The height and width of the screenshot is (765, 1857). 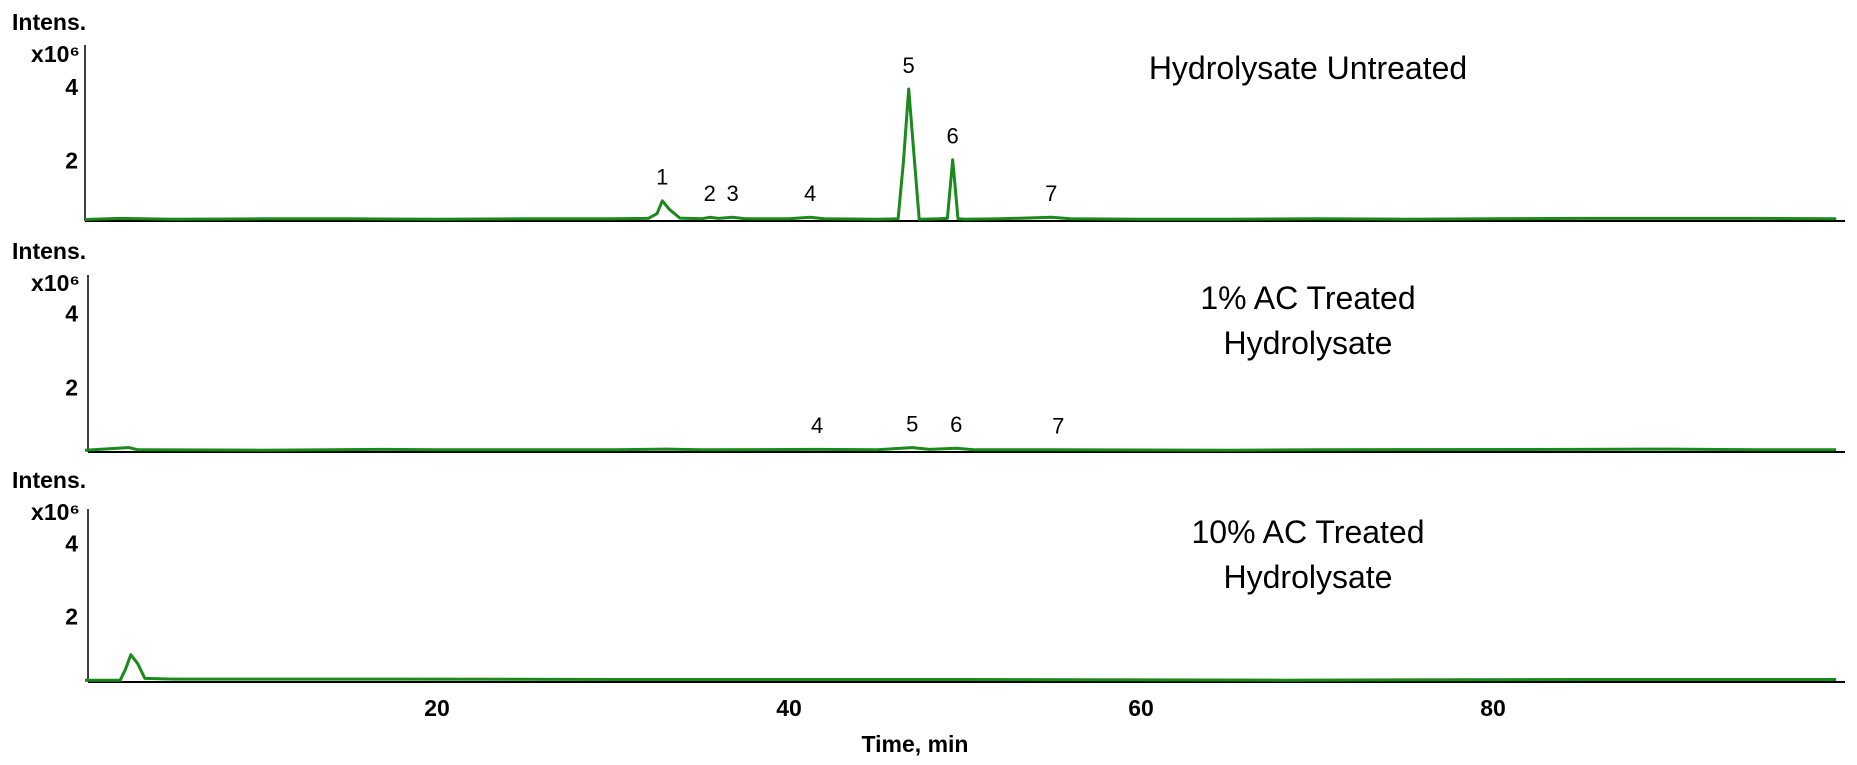 What do you see at coordinates (437, 708) in the screenshot?
I see `x-tick-label: 20` at bounding box center [437, 708].